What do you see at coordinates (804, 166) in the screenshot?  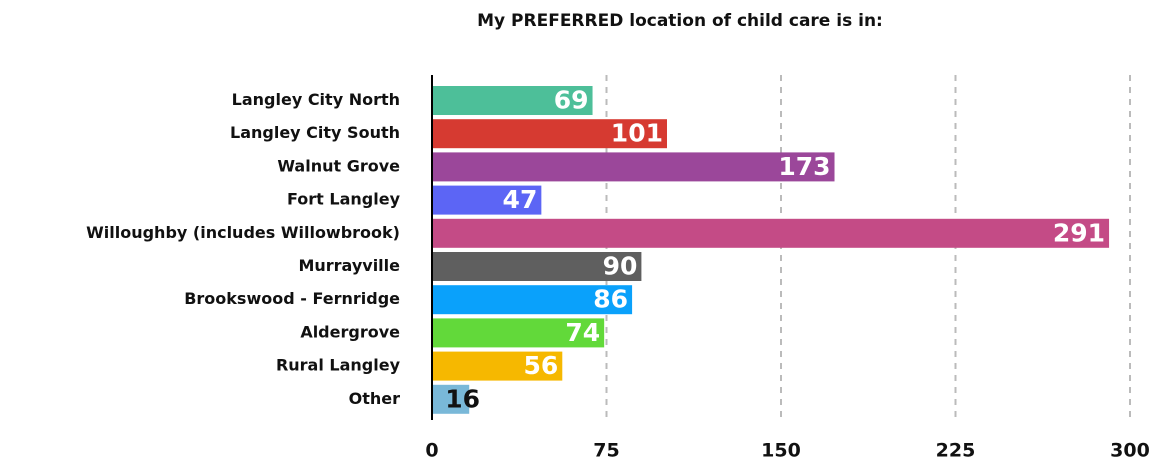 I see `value-label: 173` at bounding box center [804, 166].